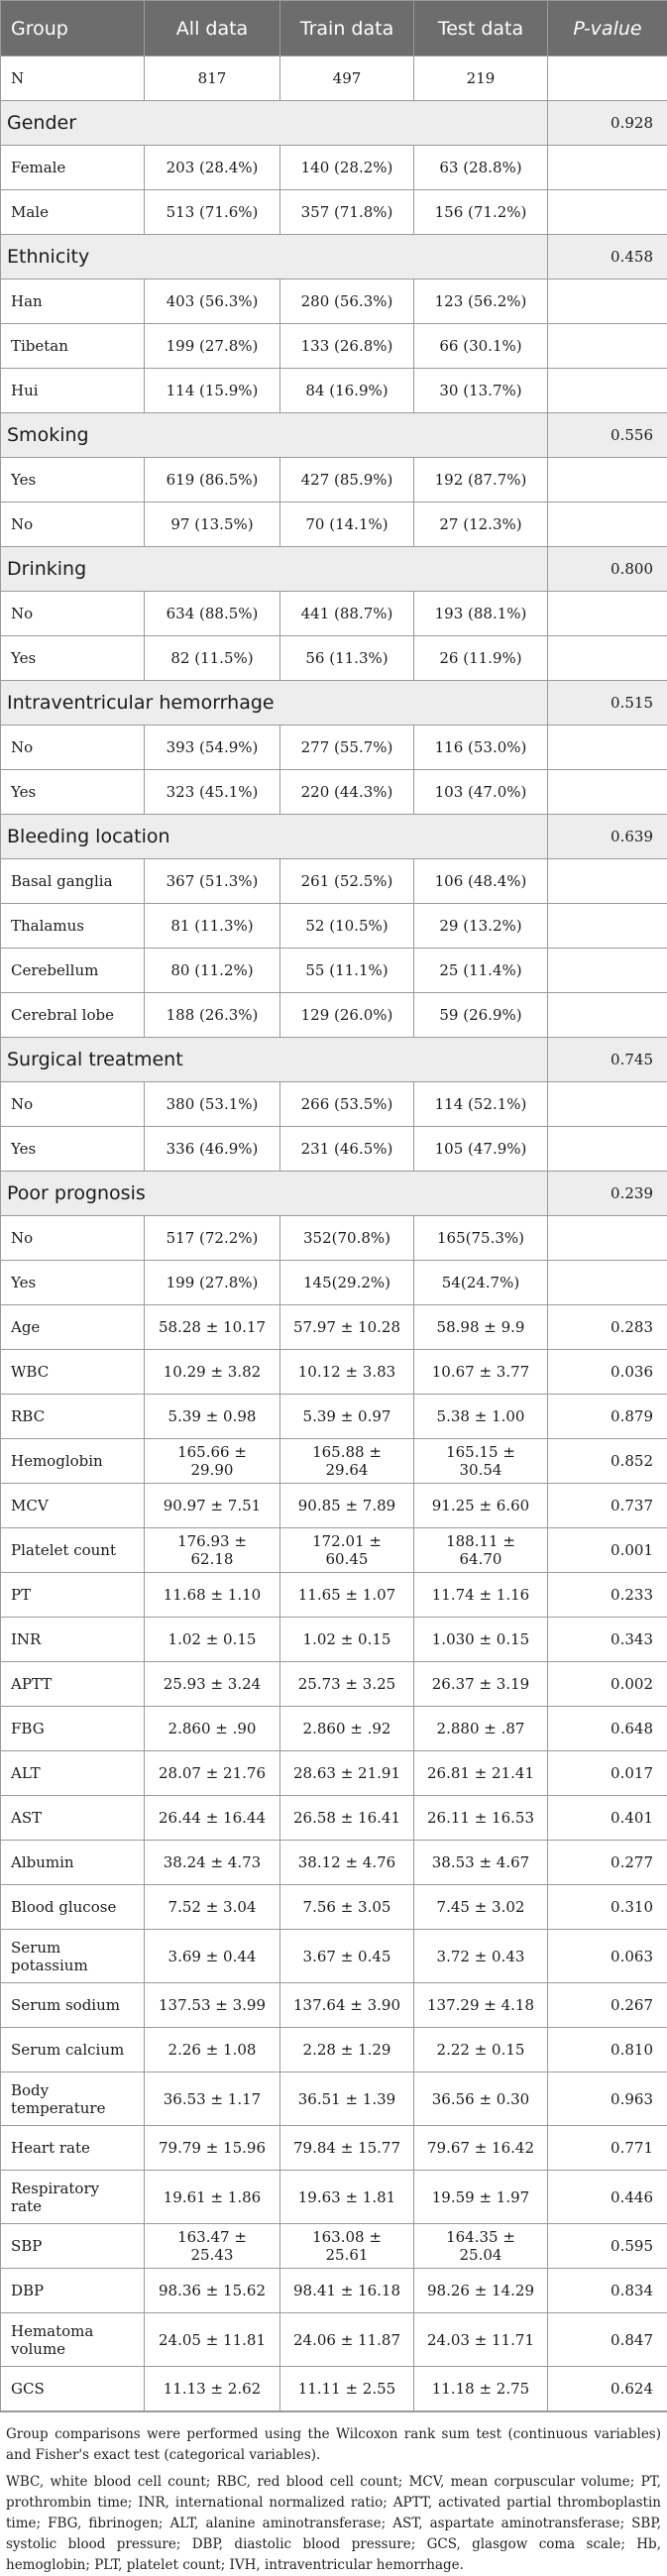 This screenshot has height=2576, width=667. What do you see at coordinates (73, 480) in the screenshot?
I see `row-label: Yes` at bounding box center [73, 480].